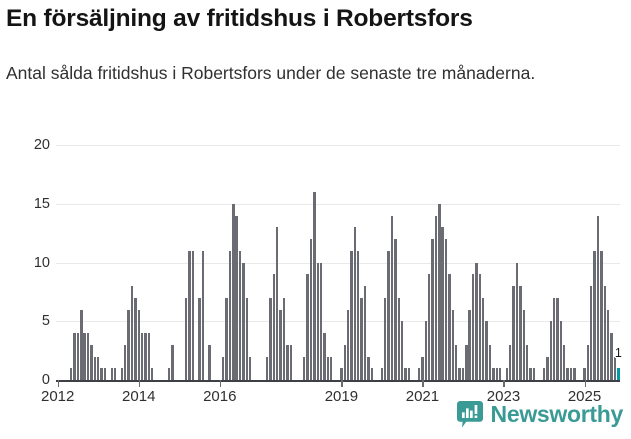 This screenshot has height=439, width=631. I want to click on x-axis-tick-label: 2014, so click(139, 396).